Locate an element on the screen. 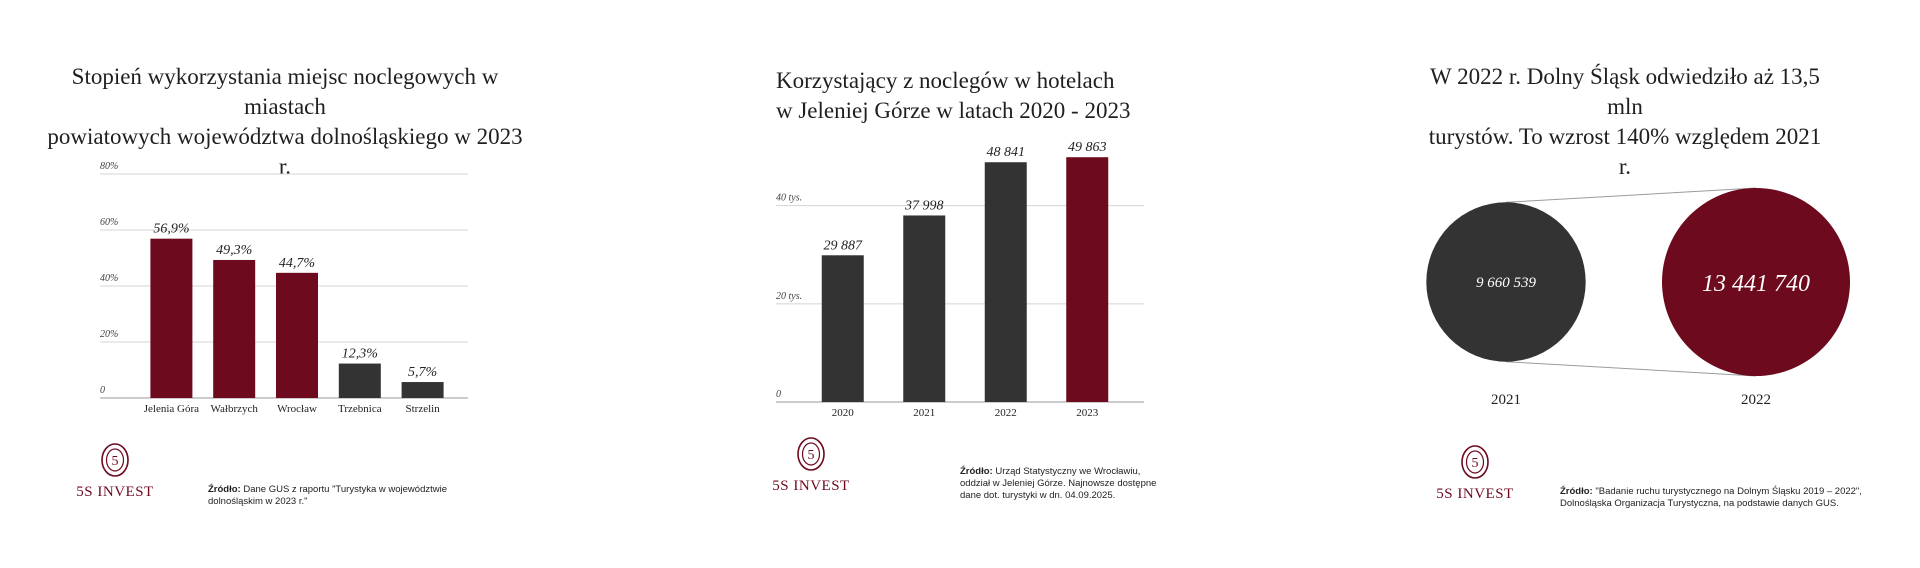 The height and width of the screenshot is (568, 1920). data-label: 44,7% is located at coordinates (297, 263).